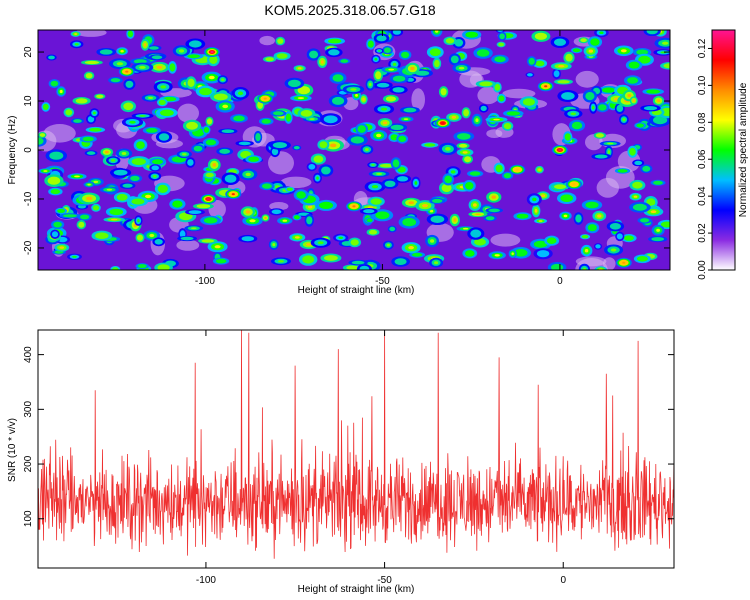  What do you see at coordinates (12, 150) in the screenshot?
I see `heatmap-y-axis-label: Frequency (Hz)` at bounding box center [12, 150].